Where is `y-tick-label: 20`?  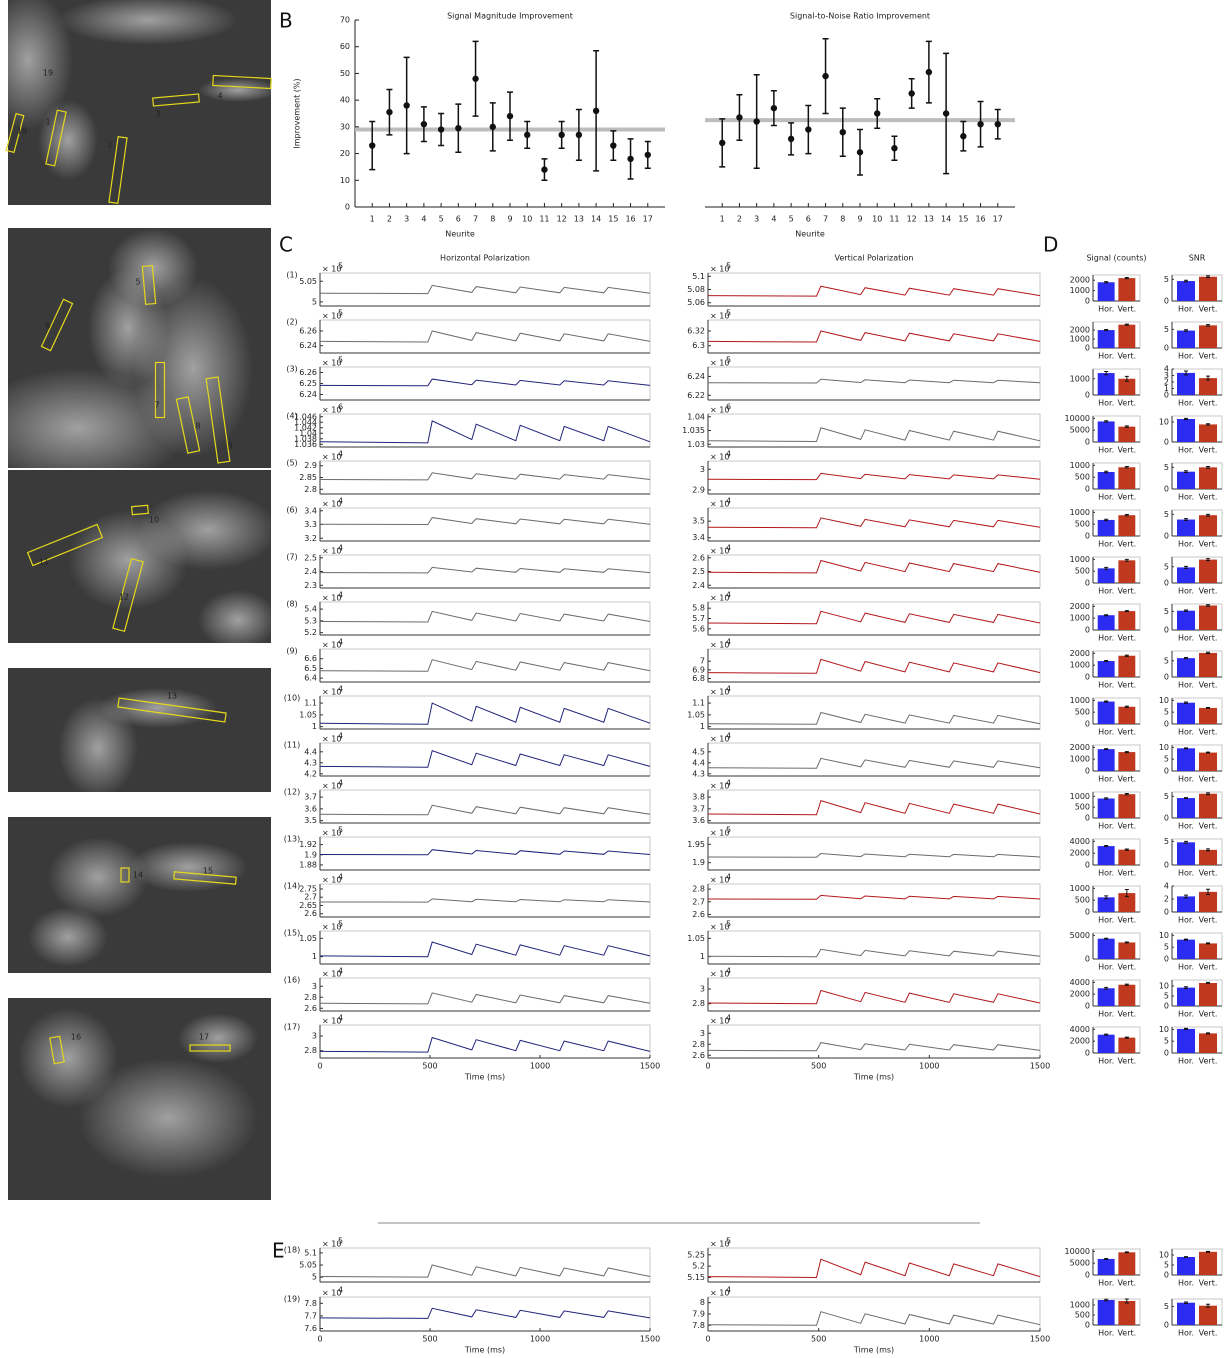
y-tick-label: 20 is located at coordinates (345, 153).